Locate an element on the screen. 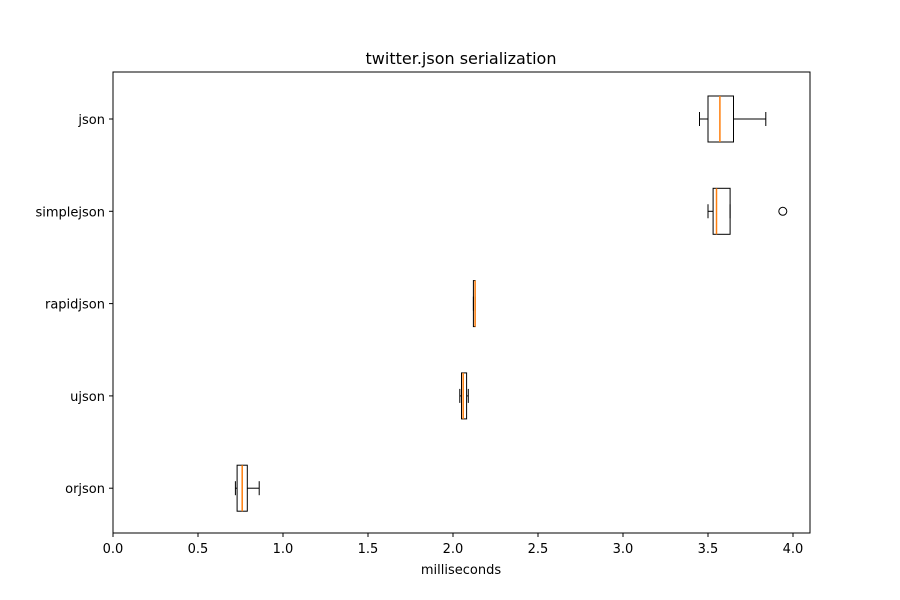  x-tick-label: 4.0 is located at coordinates (793, 549).